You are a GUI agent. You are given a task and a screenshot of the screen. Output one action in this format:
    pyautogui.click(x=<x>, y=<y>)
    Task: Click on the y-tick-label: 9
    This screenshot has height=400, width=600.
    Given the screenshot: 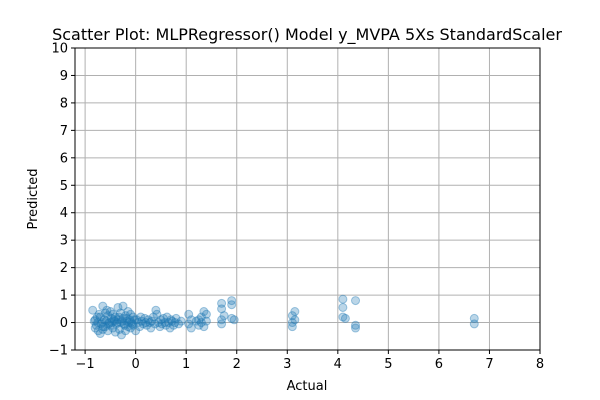 What is the action you would take?
    pyautogui.click(x=64, y=76)
    